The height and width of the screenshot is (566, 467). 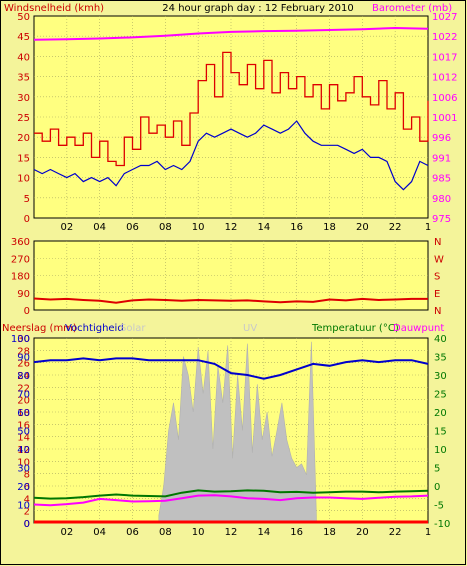 What do you see at coordinates (23, 37) in the screenshot?
I see `y-tick-label-wind: 45` at bounding box center [23, 37].